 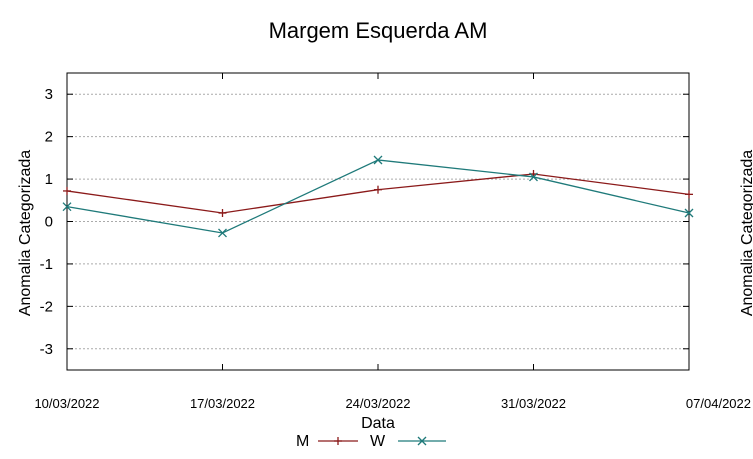 I want to click on legend-entry-M: M, so click(x=327, y=441).